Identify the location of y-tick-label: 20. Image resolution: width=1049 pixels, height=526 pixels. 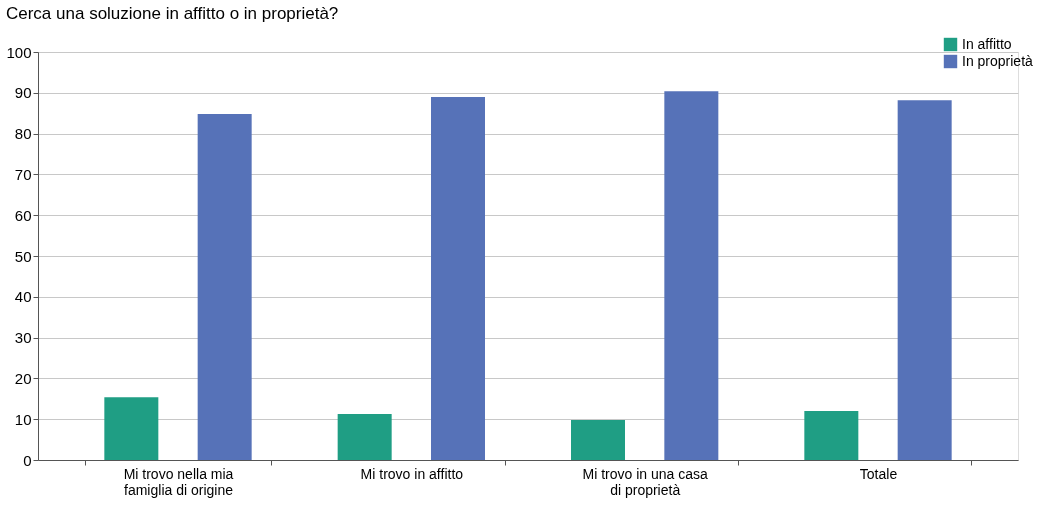
(23, 378).